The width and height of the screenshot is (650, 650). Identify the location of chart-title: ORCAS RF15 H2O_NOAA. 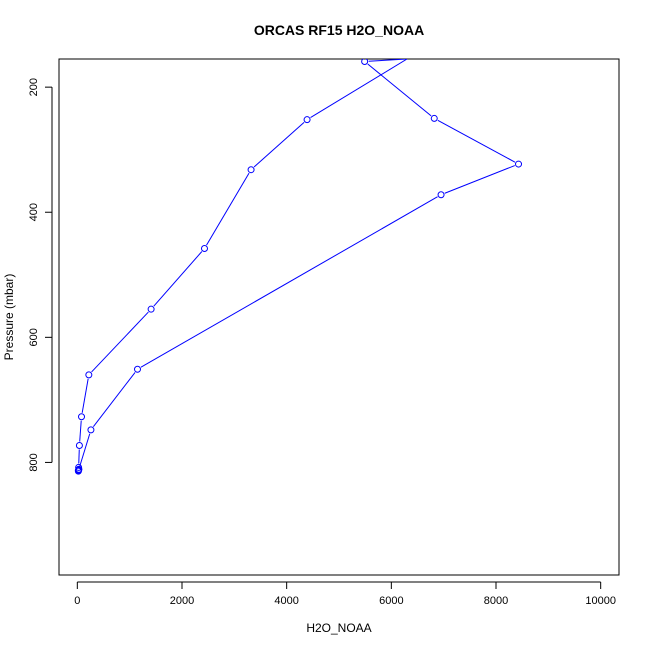
(339, 30).